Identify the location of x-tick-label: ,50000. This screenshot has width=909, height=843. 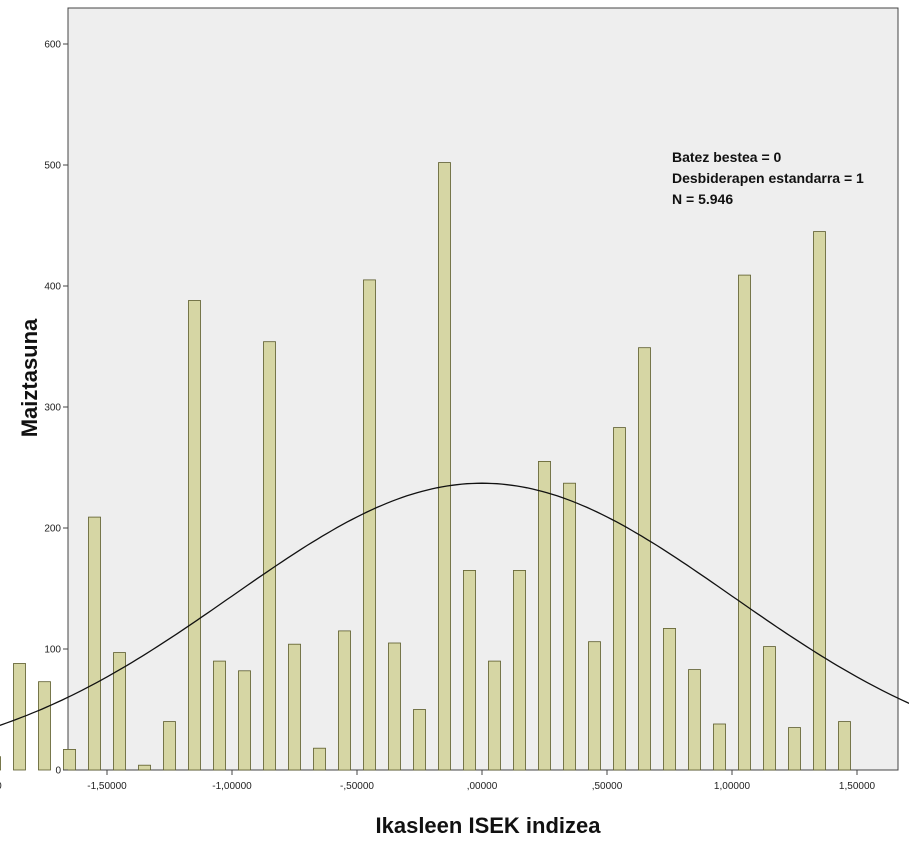
(607, 786).